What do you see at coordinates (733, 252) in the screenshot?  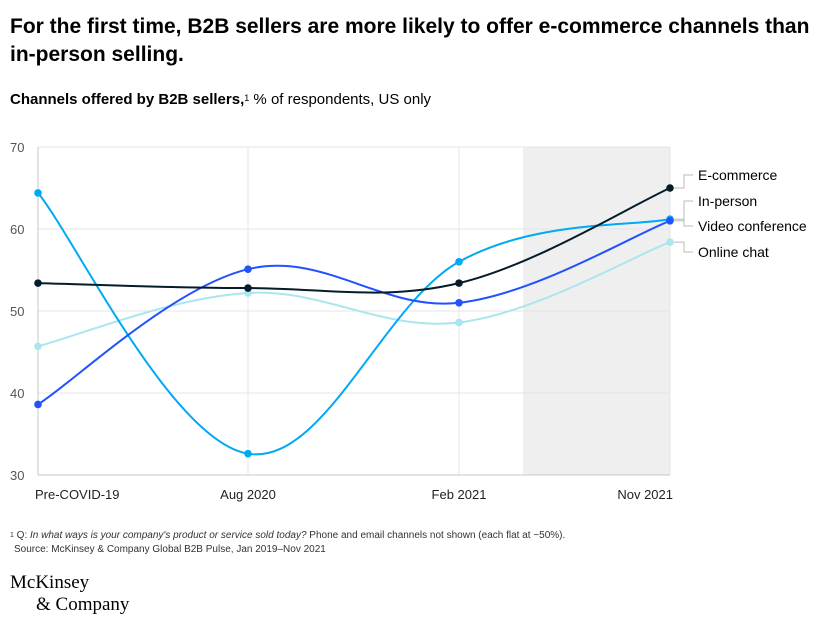 I see `legend-label: Online chat` at bounding box center [733, 252].